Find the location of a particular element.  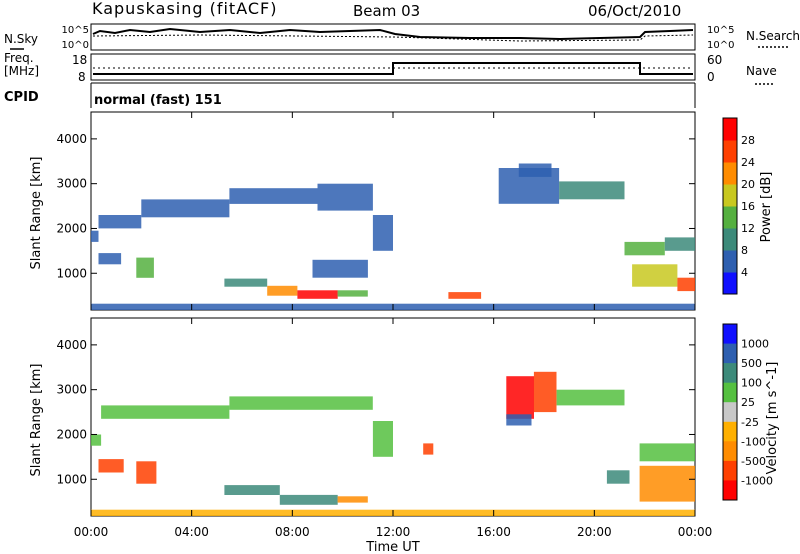

velocity-xlabel: Time UT is located at coordinates (392, 547).